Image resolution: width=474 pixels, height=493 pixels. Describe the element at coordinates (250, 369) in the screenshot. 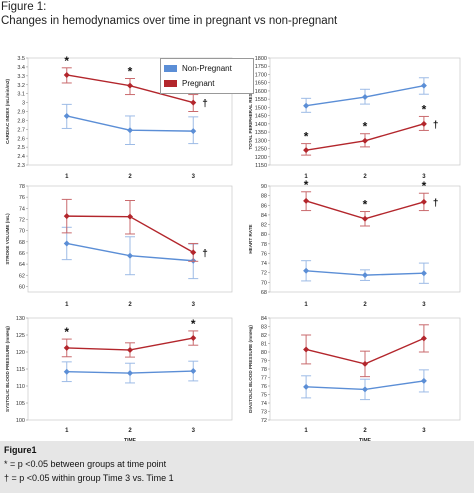

I see `y-axis-label: DIASTOLIC BLOOD PRESSURE (mmHg)` at that location.